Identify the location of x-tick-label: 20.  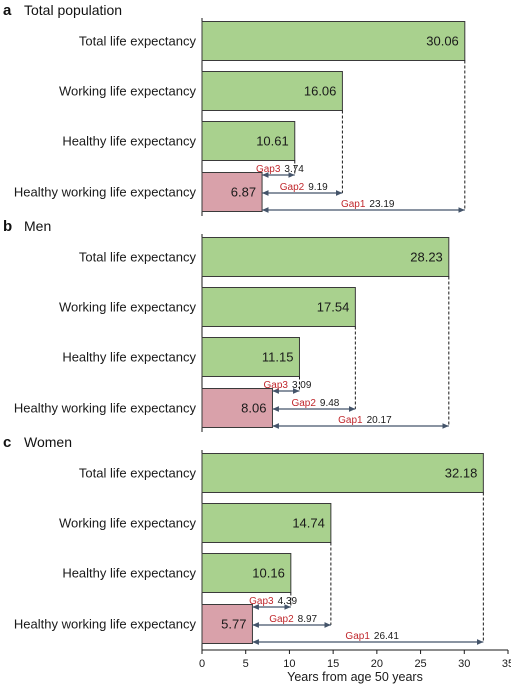
(377, 664).